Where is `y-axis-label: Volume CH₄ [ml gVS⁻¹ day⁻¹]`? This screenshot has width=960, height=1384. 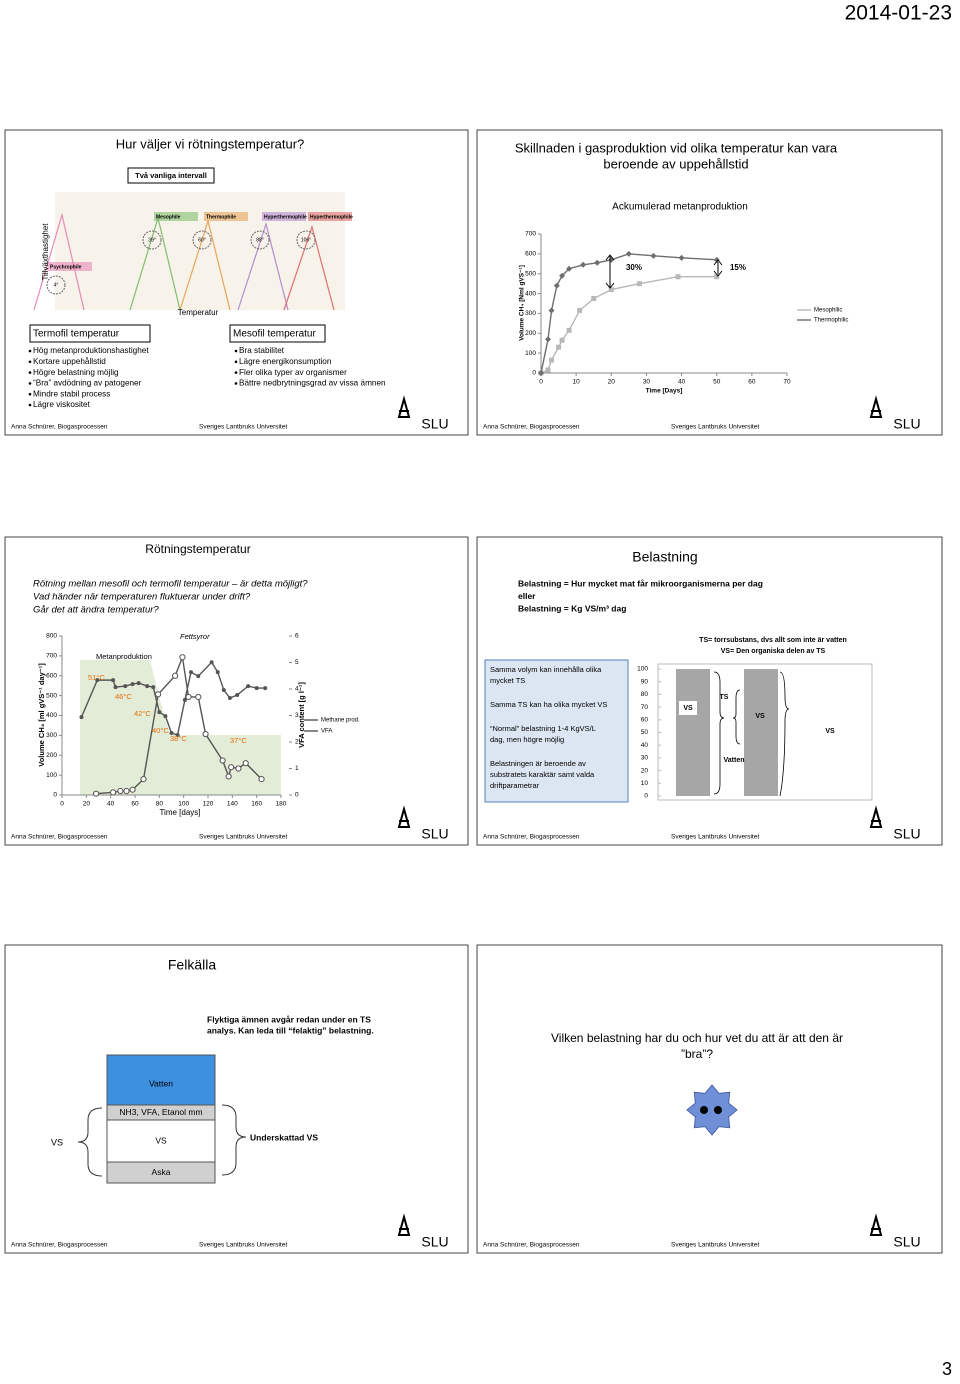
y-axis-label: Volume CH₄ [ml gVS⁻¹ day⁻¹] is located at coordinates (41, 715).